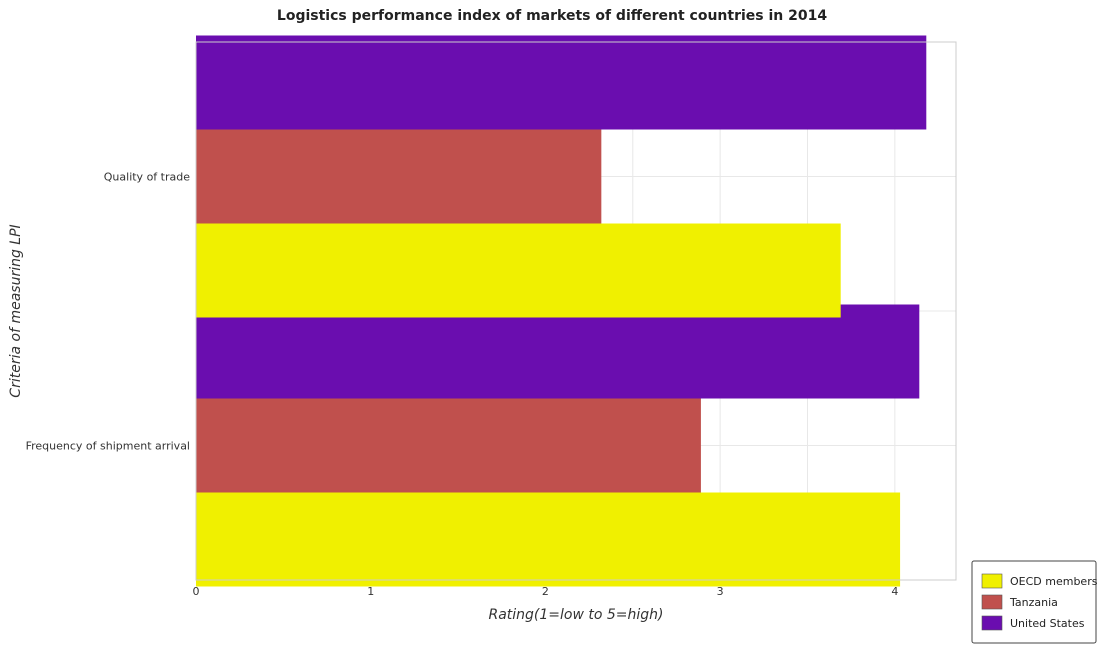  I want to click on legend-box, so click(1034, 602).